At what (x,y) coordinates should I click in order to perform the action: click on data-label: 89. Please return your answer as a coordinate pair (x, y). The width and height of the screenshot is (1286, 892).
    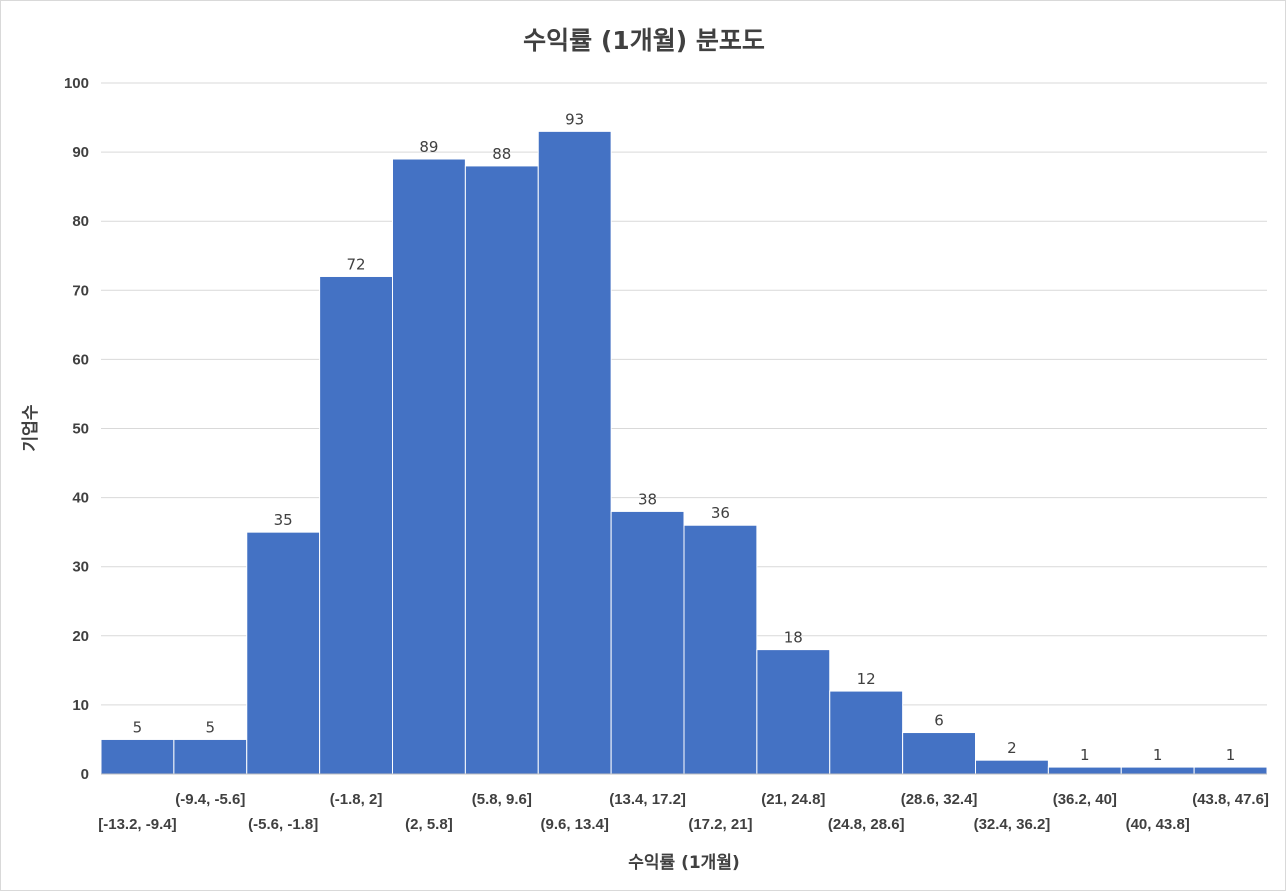
    Looking at the image, I should click on (428, 147).